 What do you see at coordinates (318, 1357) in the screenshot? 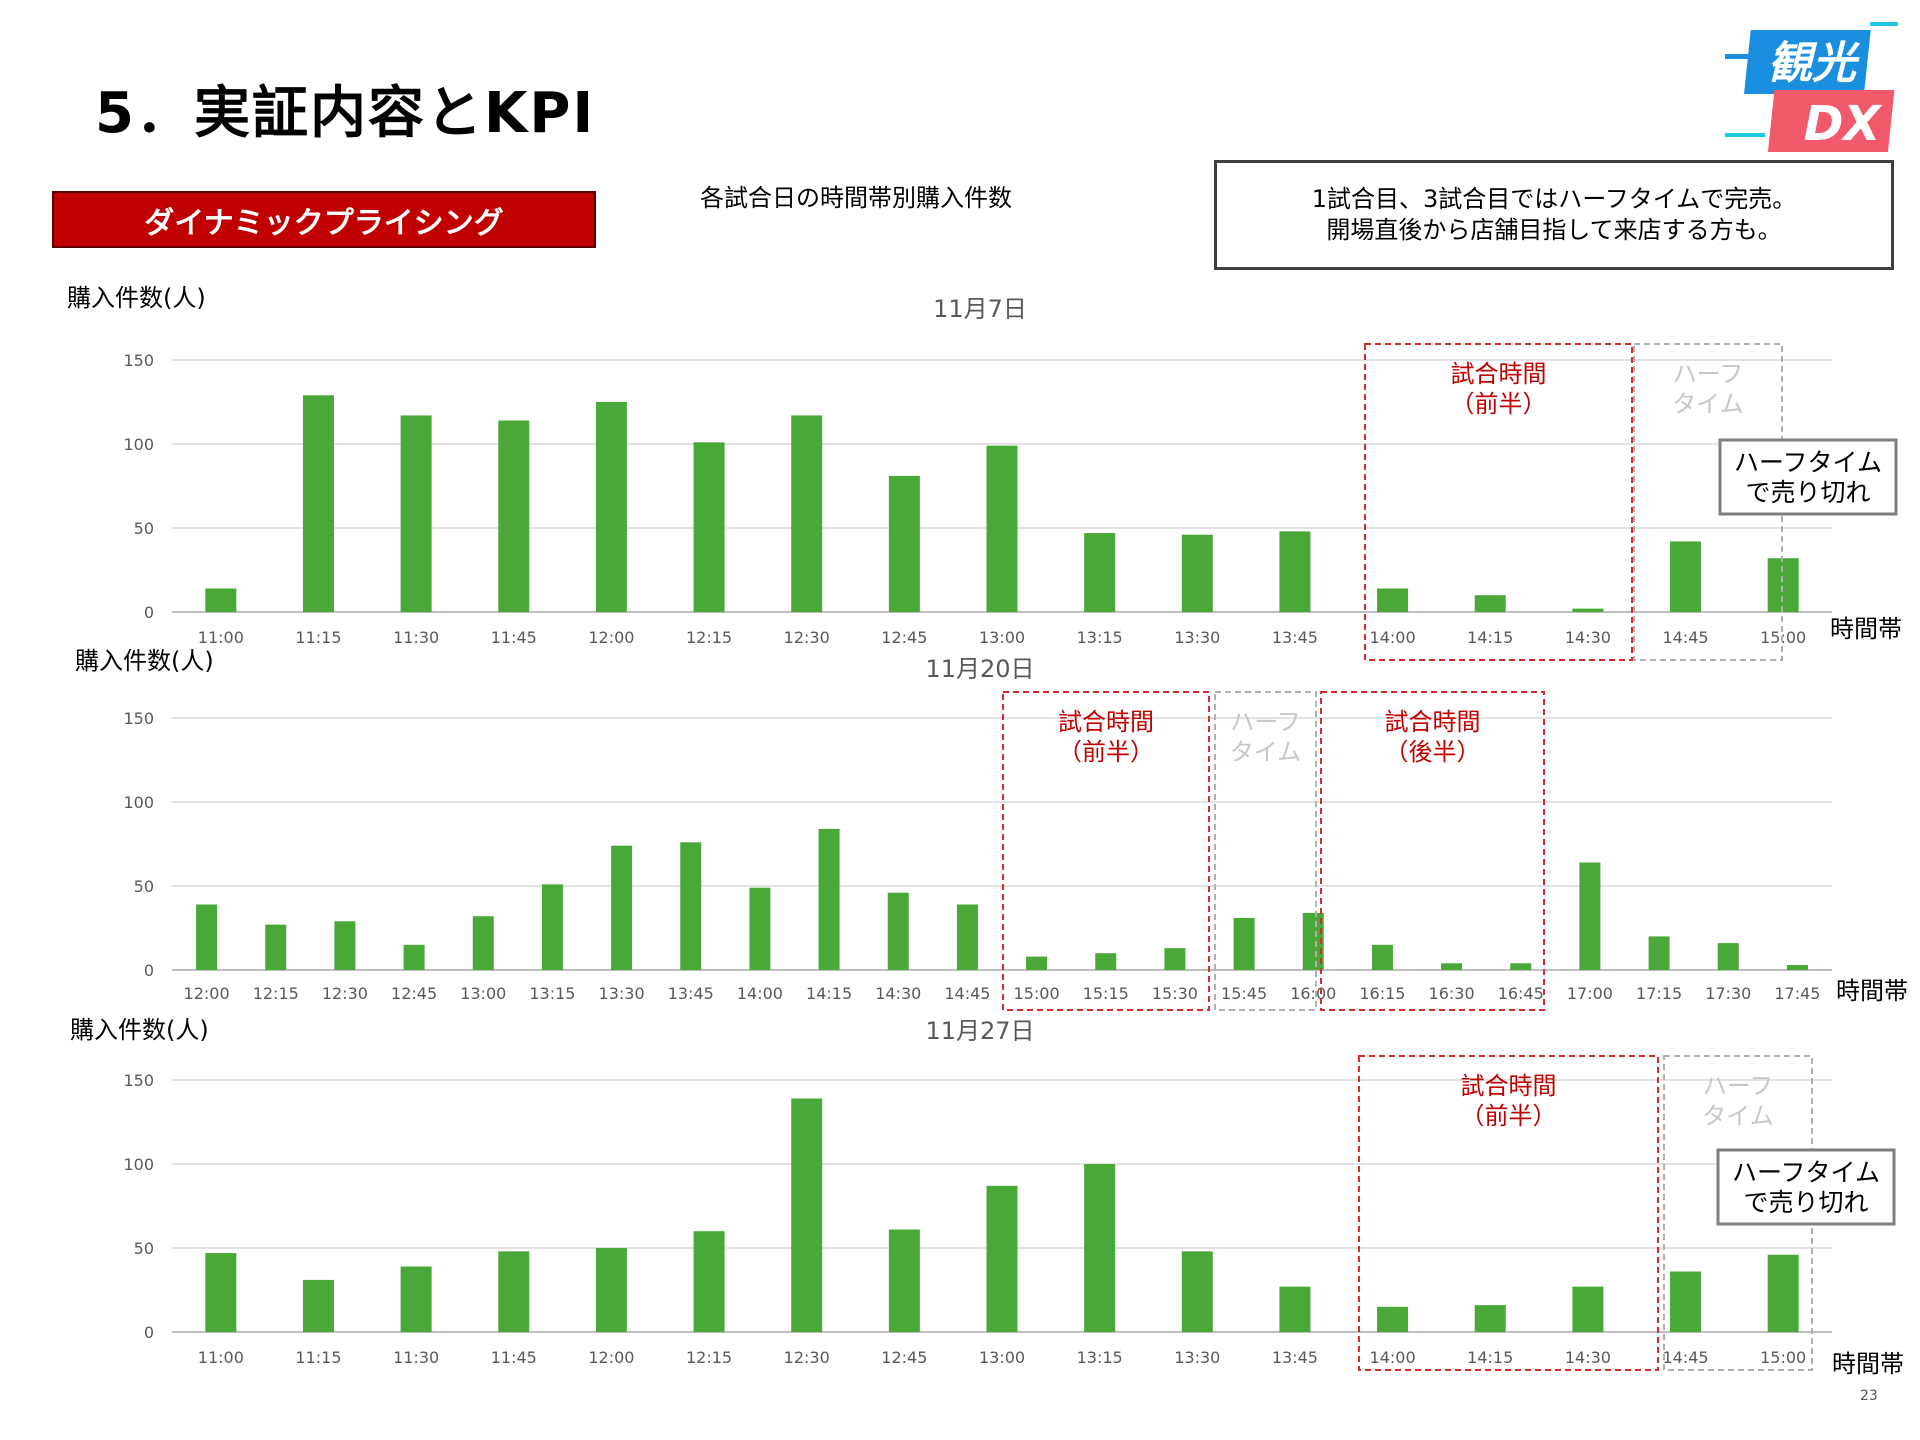
I see `x-tick-label: 11:15` at bounding box center [318, 1357].